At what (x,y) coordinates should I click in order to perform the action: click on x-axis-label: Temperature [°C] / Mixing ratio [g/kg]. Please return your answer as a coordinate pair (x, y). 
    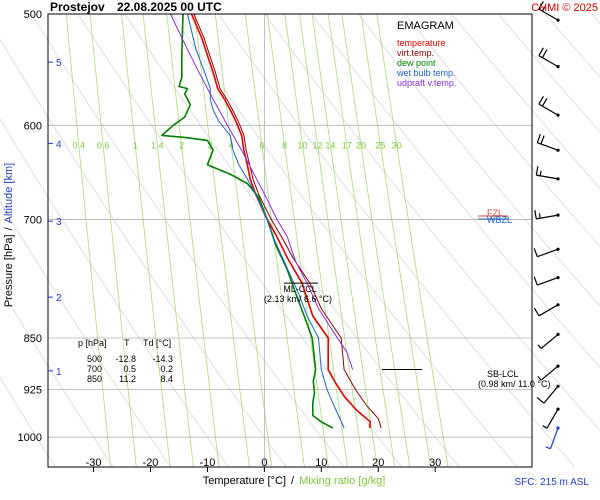
    Looking at the image, I should click on (294, 481).